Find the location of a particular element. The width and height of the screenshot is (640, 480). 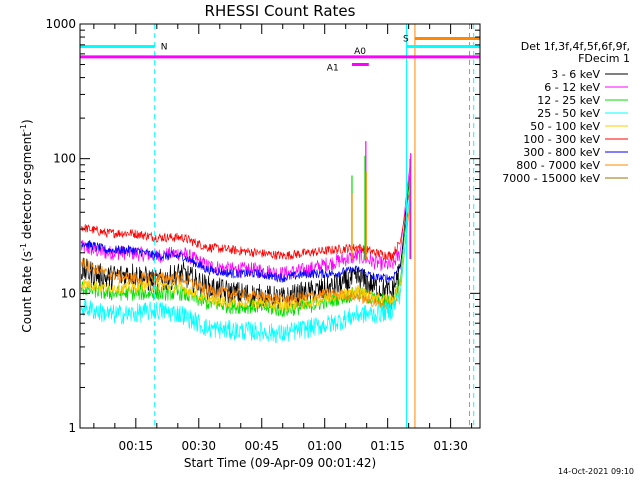

legend-label-4: 50 - 100 keV is located at coordinates (565, 126).